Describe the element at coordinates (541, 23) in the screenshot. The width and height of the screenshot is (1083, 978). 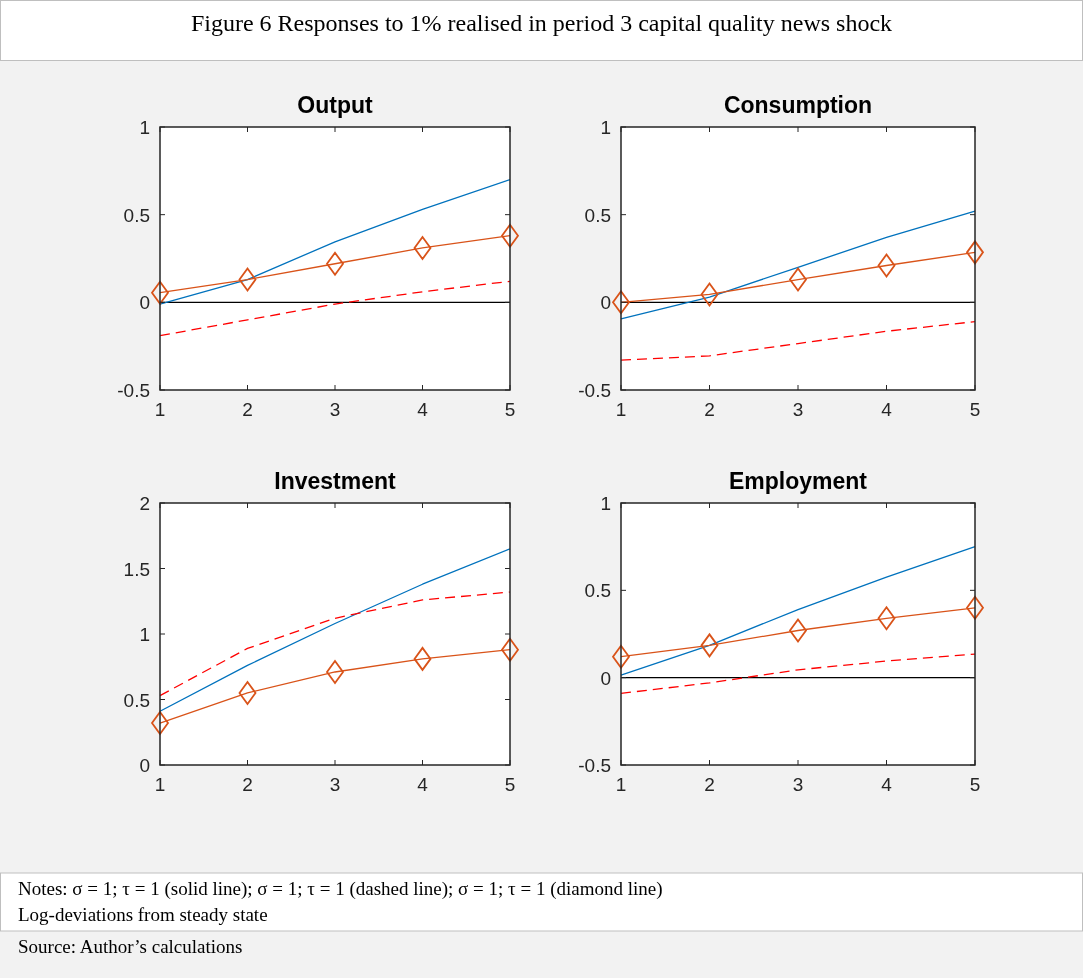
I see `text: Figure 6 Responses to 1% realised in period 3 capital quality news shock` at that location.